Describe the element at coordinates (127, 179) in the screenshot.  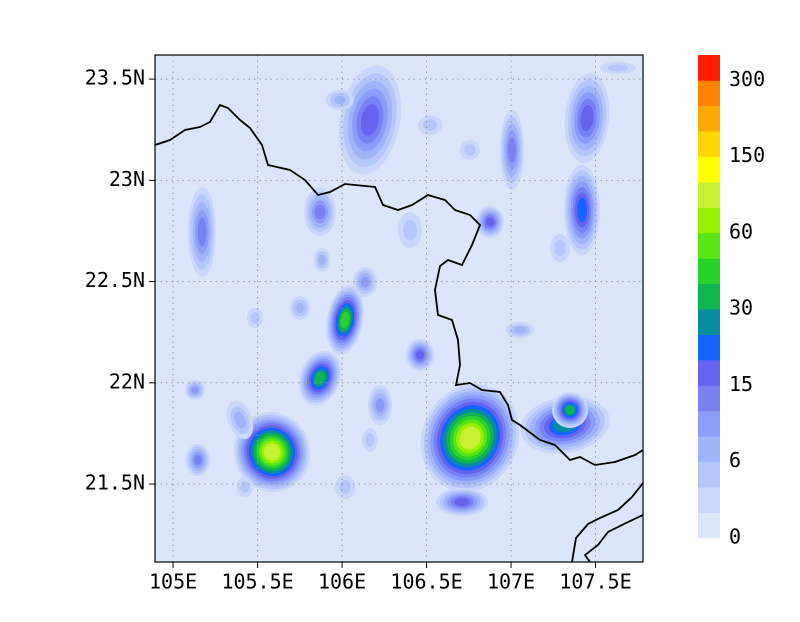
I see `y-tick-label: 23N` at that location.